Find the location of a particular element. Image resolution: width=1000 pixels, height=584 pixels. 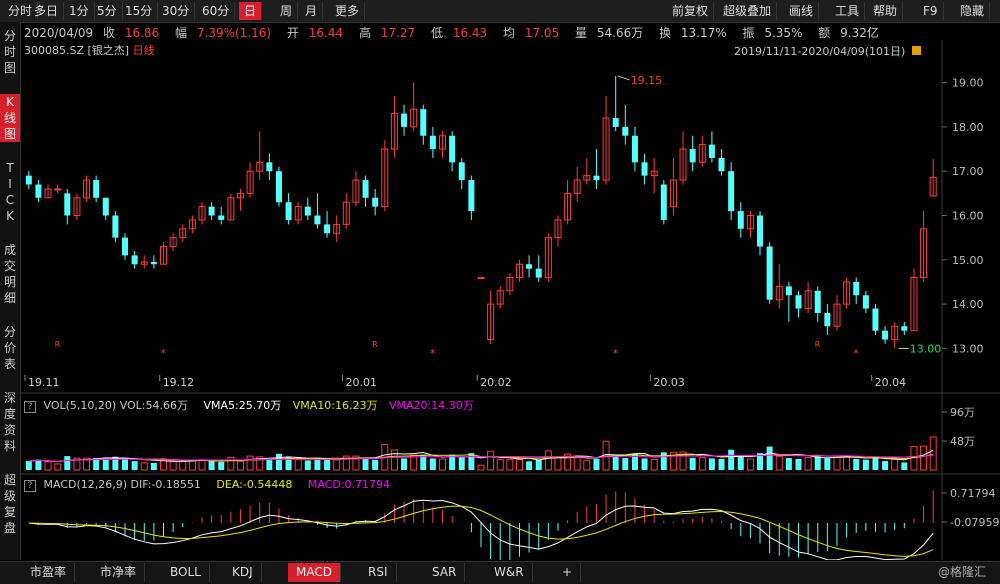

indicator-tab-6: SAR is located at coordinates (445, 572).